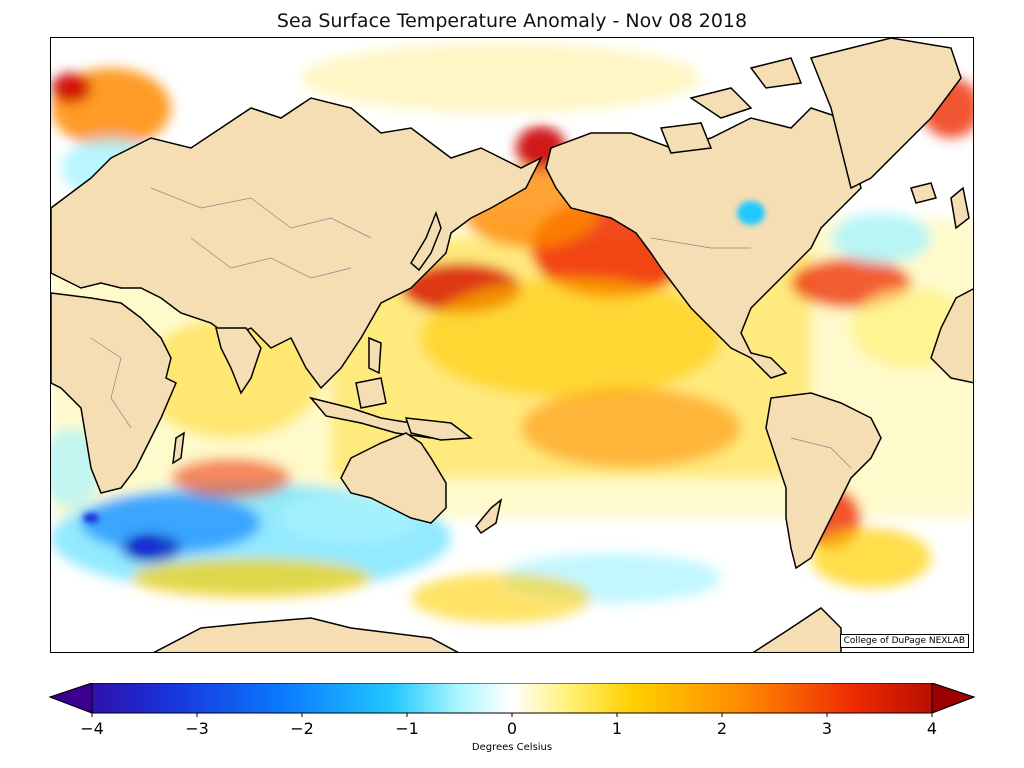 The image size is (1024, 768). What do you see at coordinates (489, 516) in the screenshot?
I see `new-zealand-landmass` at bounding box center [489, 516].